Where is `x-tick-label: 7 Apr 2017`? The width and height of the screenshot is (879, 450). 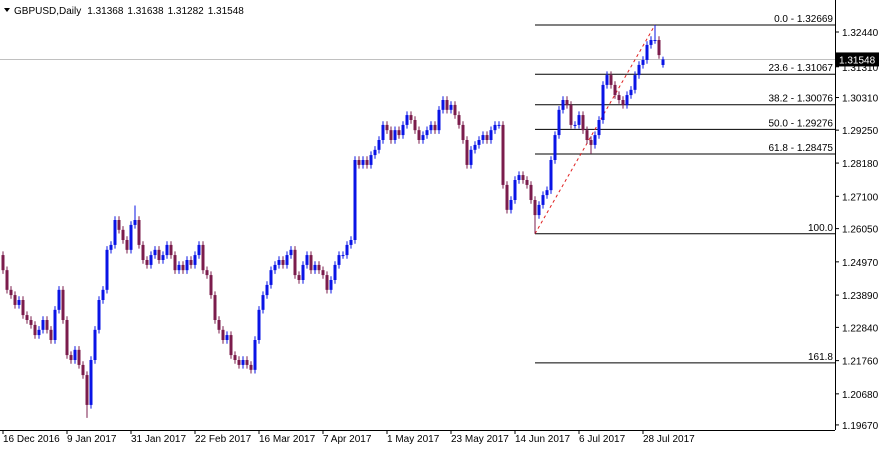 x-tick-label: 7 Apr 2017 is located at coordinates (347, 439).